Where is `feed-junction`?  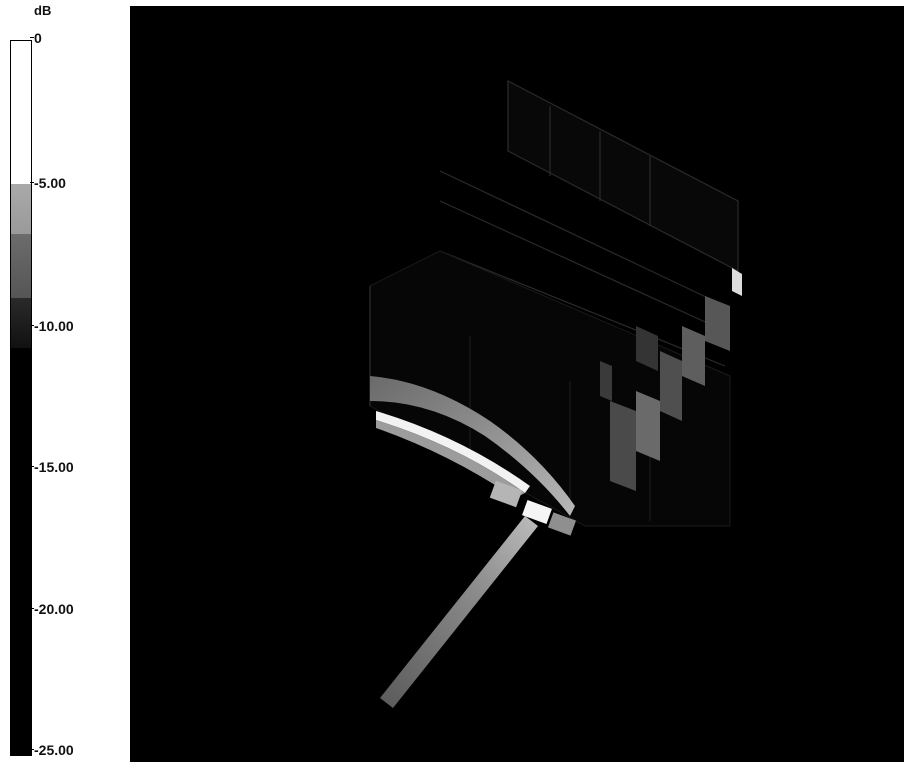
feed-junction is located at coordinates (533, 508).